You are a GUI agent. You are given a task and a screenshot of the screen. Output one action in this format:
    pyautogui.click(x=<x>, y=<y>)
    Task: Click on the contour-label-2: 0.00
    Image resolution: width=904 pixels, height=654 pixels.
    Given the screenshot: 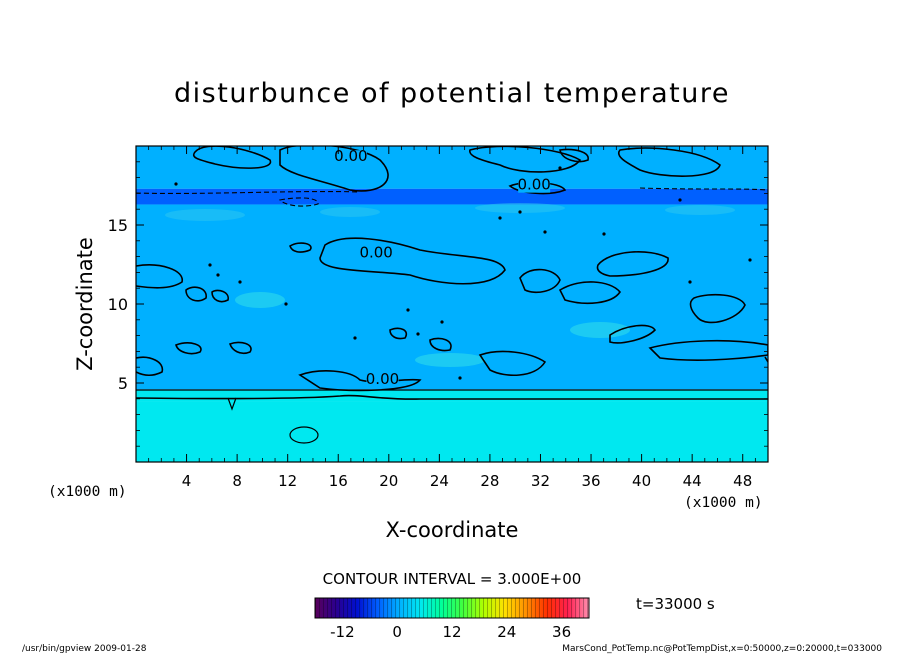 What is the action you would take?
    pyautogui.click(x=375, y=253)
    